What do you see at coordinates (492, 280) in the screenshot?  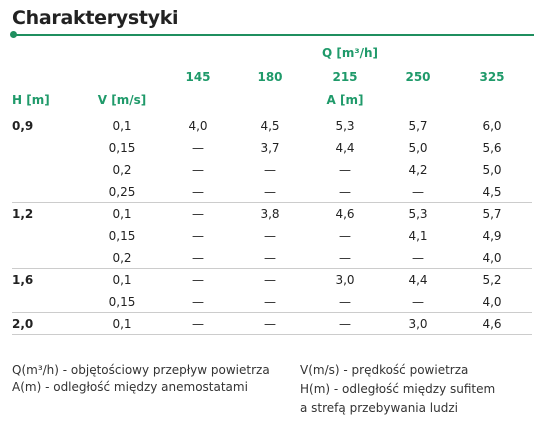 I see `a-value: 5,2` at bounding box center [492, 280].